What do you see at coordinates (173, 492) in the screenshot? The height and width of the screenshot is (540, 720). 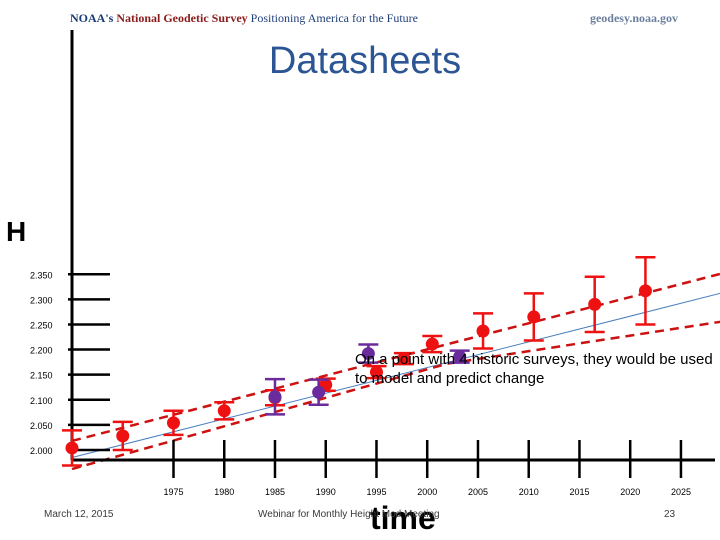 I see `x-tick-label: 1975` at bounding box center [173, 492].